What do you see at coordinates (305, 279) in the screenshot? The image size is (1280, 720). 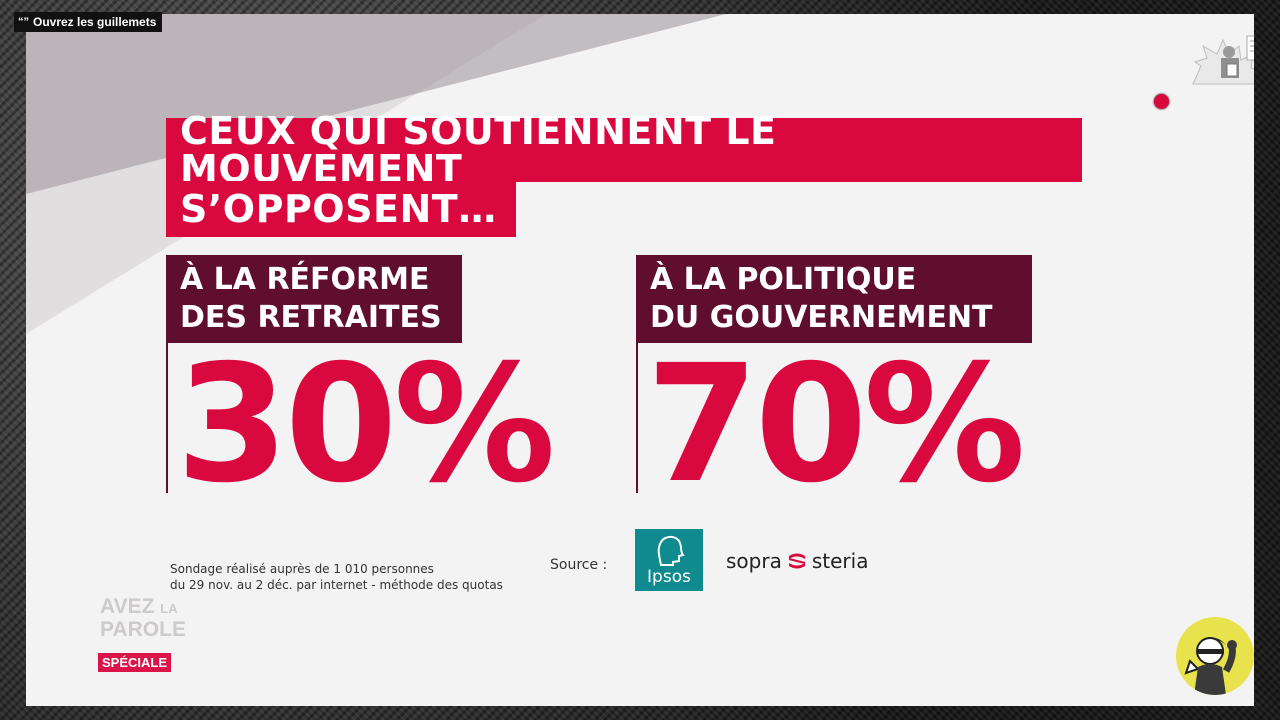 I see `stat-label-line: À LA RÉFORME` at bounding box center [305, 279].